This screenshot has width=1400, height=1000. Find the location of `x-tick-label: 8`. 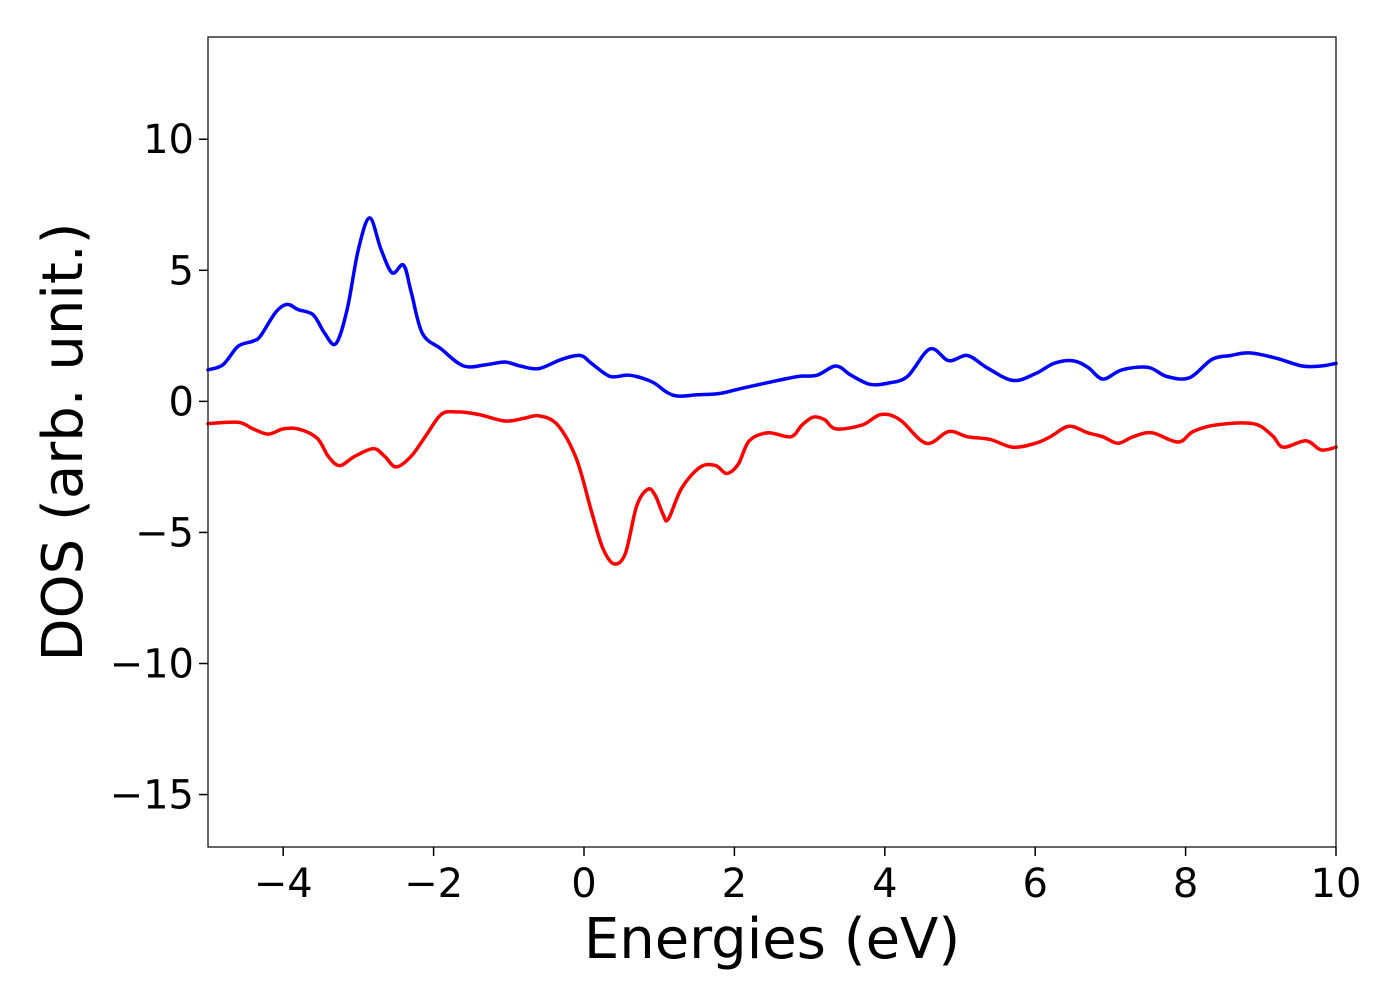

x-tick-label: 8 is located at coordinates (1185, 884).